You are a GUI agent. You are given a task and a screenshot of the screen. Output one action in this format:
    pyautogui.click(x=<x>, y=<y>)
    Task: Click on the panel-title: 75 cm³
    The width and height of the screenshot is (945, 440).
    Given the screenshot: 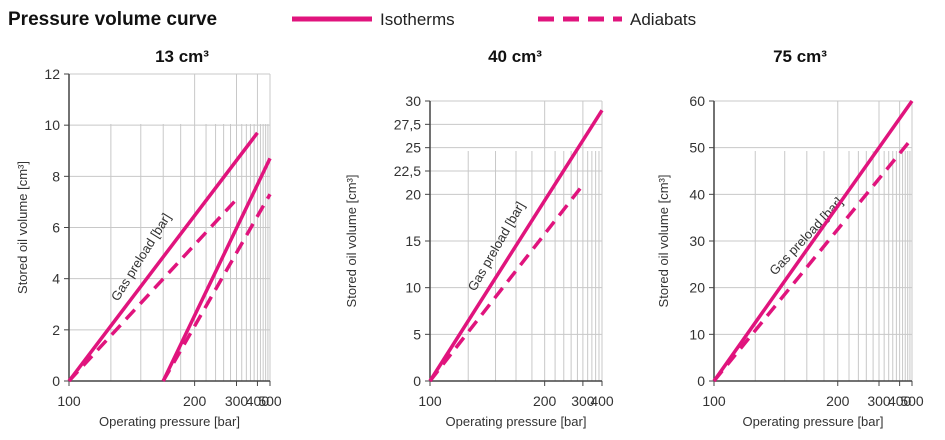 What is the action you would take?
    pyautogui.click(x=800, y=56)
    